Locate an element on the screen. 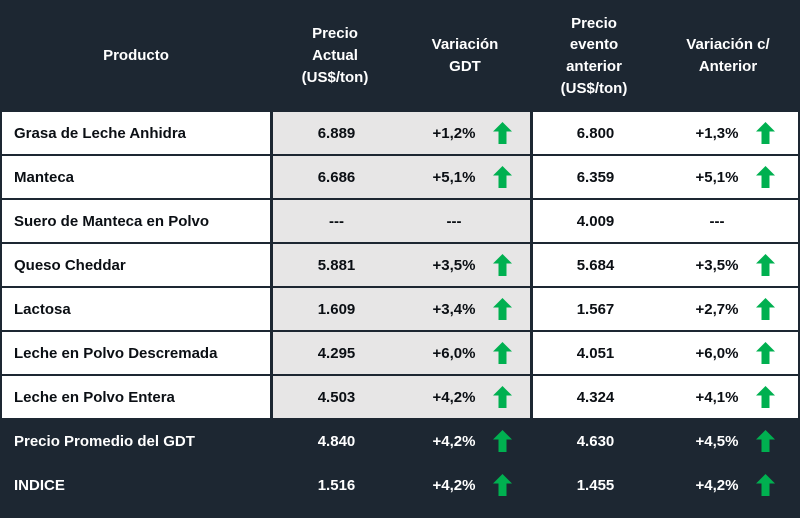  product-name: Precio Promedio del GDT is located at coordinates (136, 441).